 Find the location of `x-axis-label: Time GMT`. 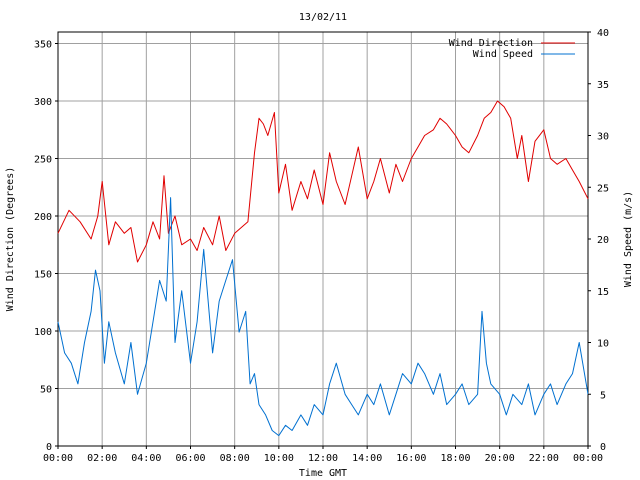

x-axis-label: Time GMT is located at coordinates (323, 473).